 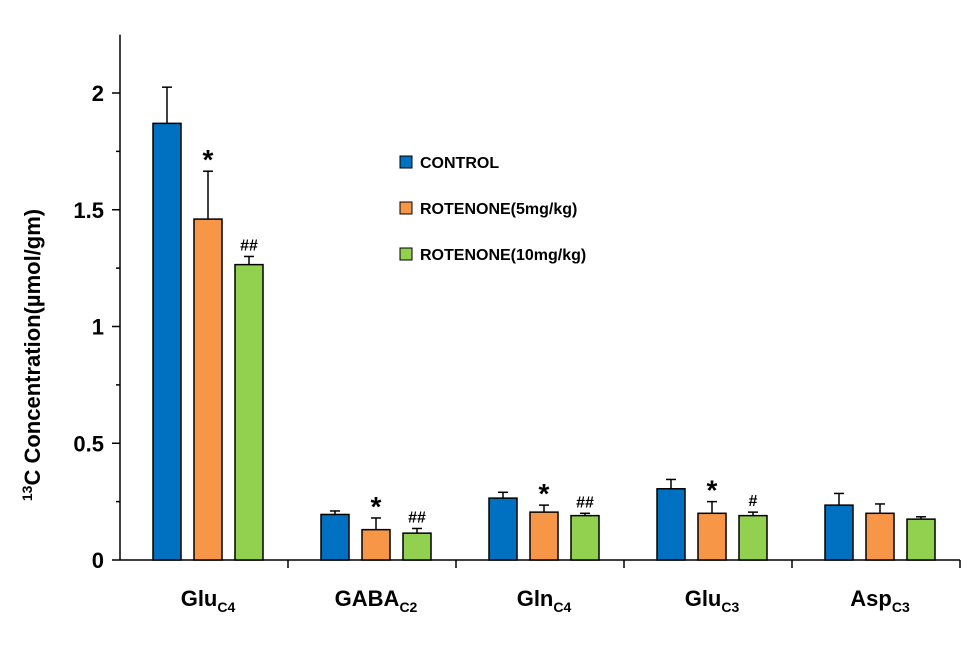 What do you see at coordinates (871, 598) in the screenshot?
I see `x-tick-label-main: Asp` at bounding box center [871, 598].